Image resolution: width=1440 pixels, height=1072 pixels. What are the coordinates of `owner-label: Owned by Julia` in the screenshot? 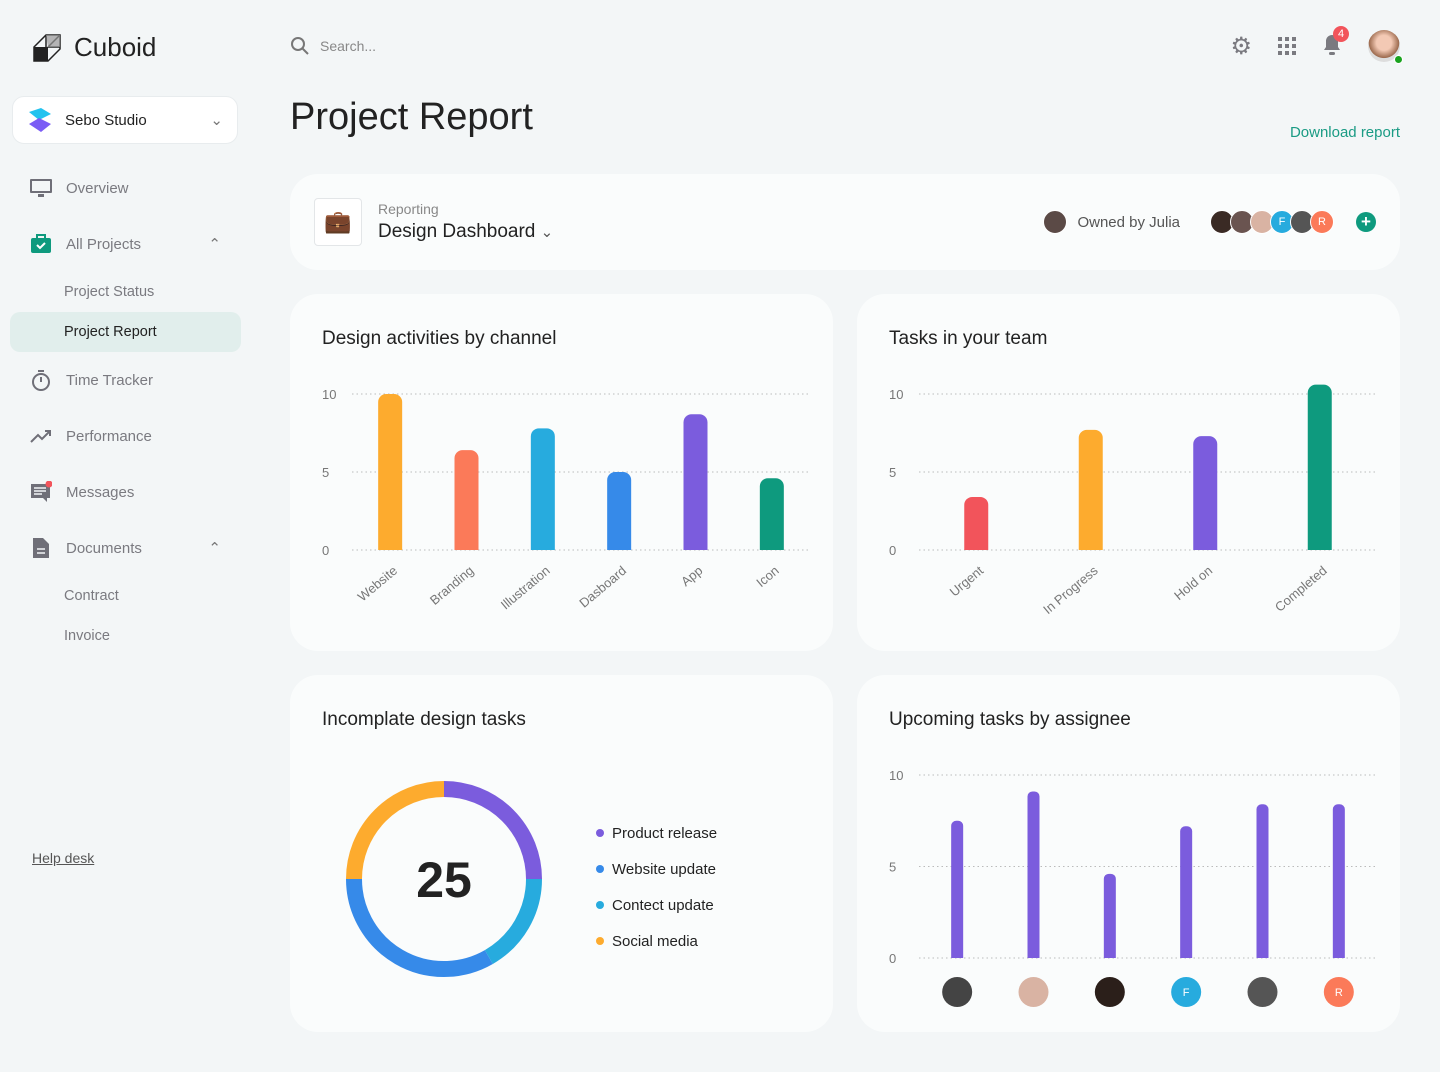 It's located at (1128, 222).